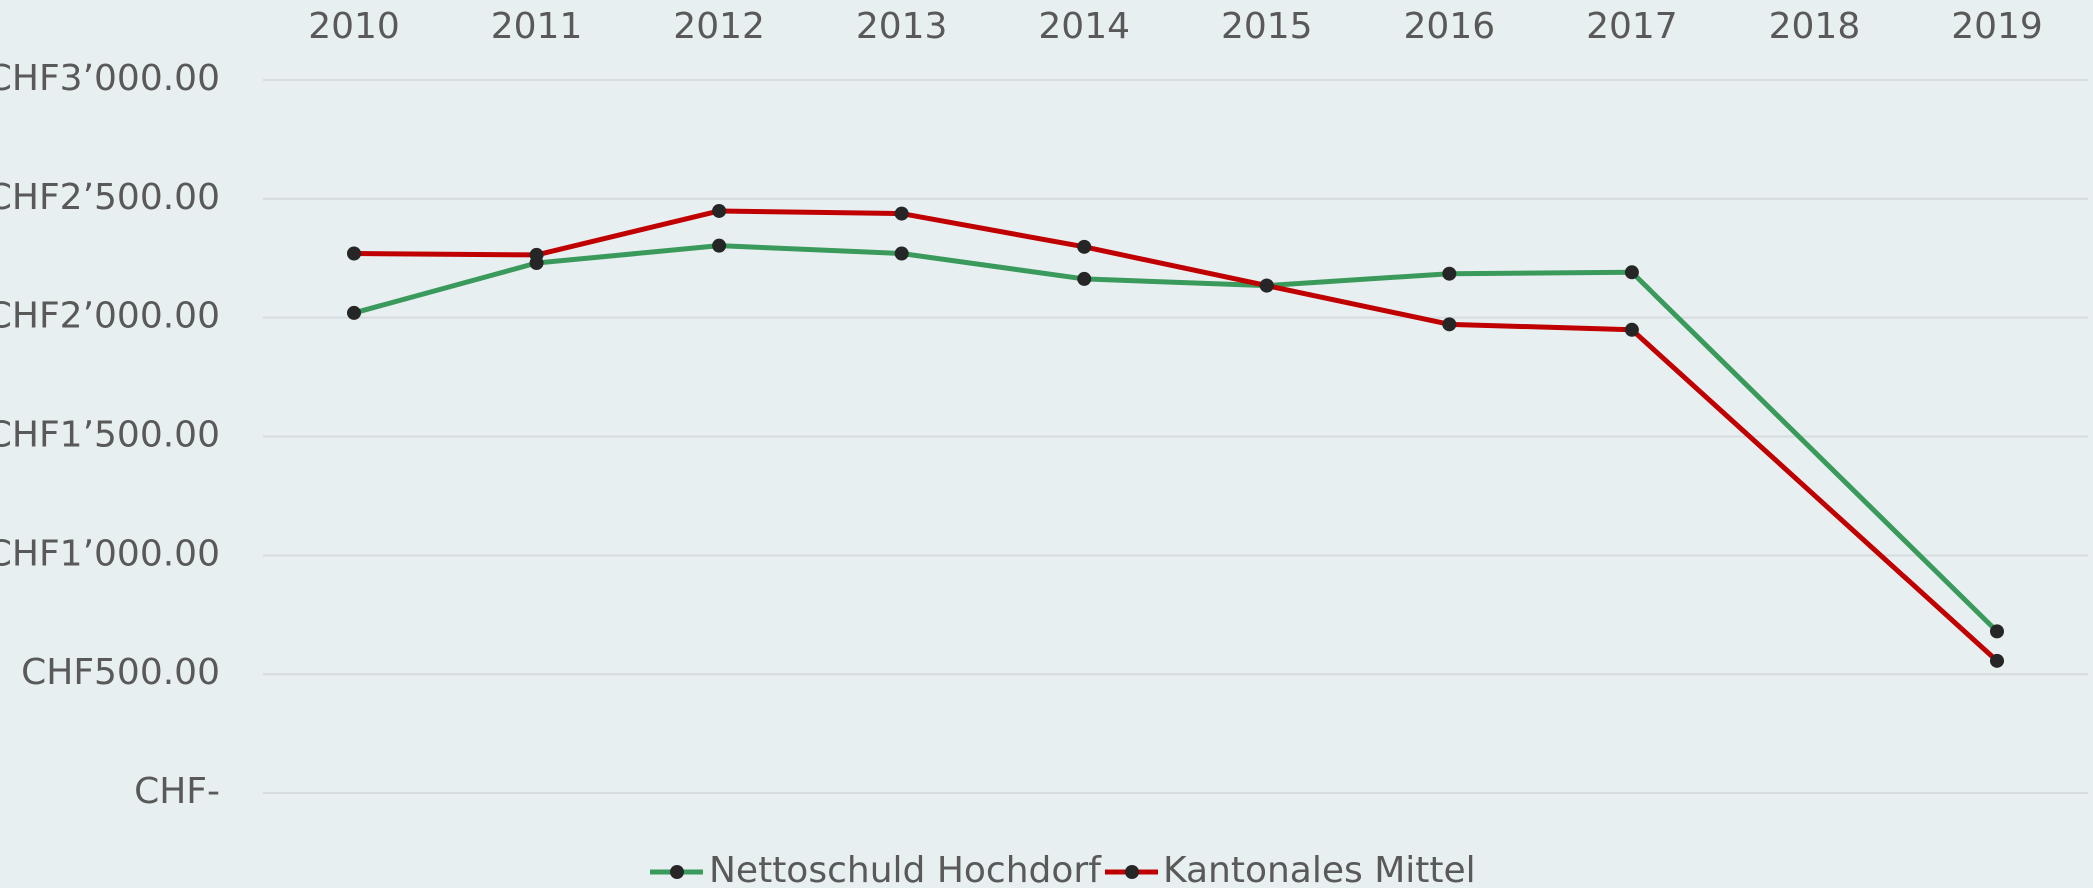  What do you see at coordinates (1084, 26) in the screenshot?
I see `x-tick-label: 2014` at bounding box center [1084, 26].